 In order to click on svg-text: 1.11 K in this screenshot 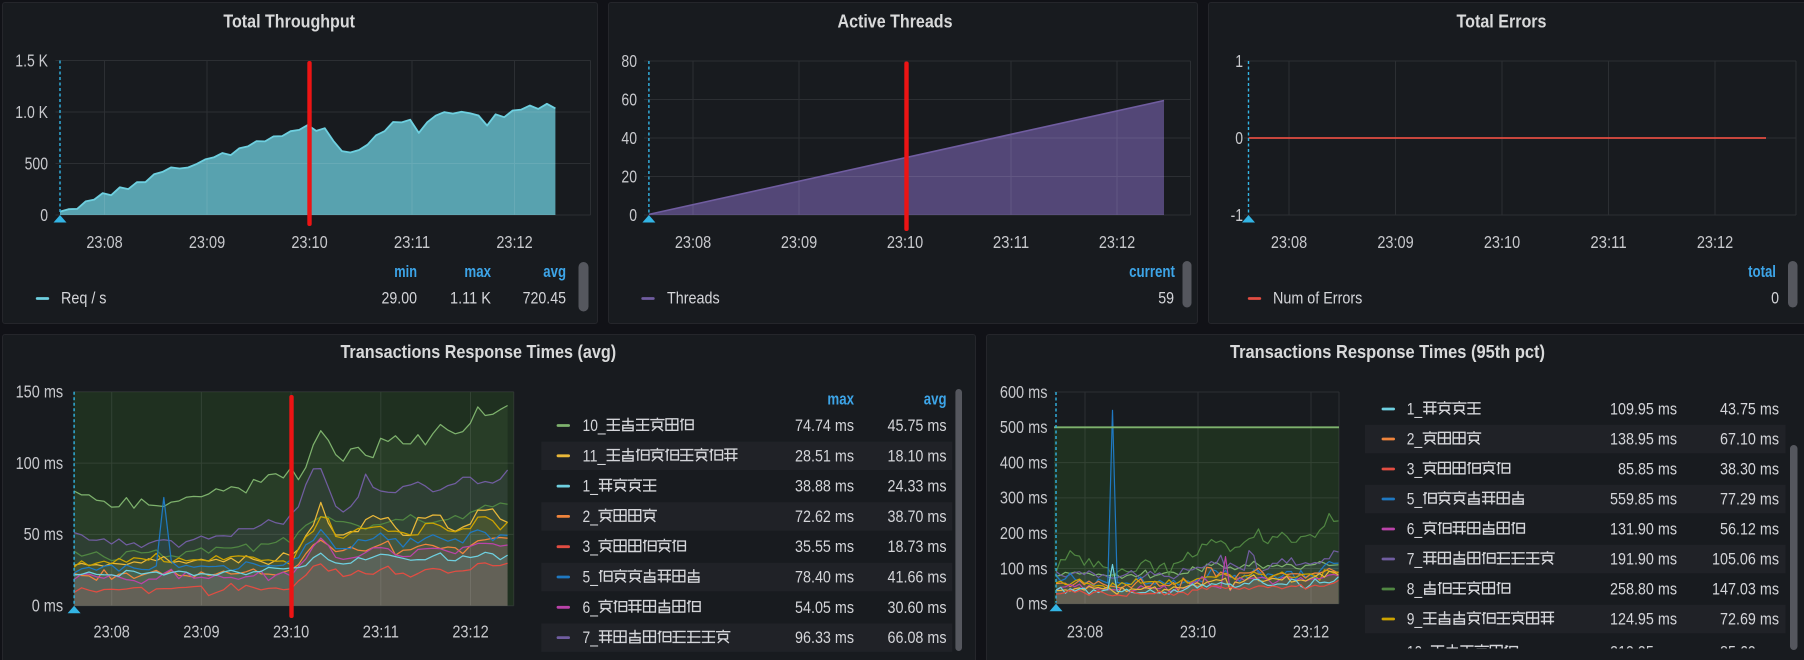, I will do `click(470, 298)`.